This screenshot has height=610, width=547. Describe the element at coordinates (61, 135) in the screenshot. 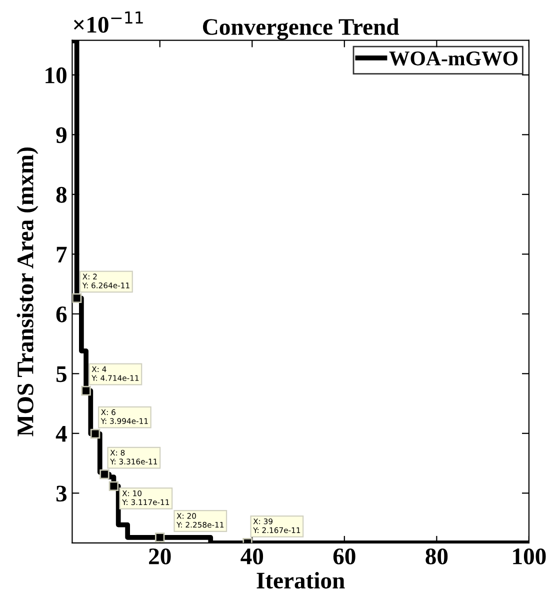

I see `y-tick-label: 9` at that location.